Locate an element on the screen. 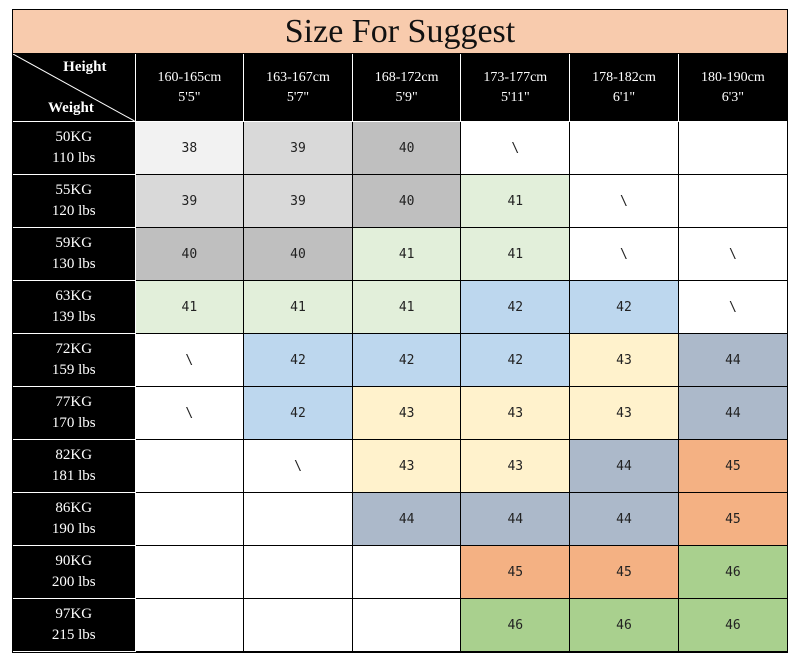  height-cm: 168-172cm is located at coordinates (406, 77).